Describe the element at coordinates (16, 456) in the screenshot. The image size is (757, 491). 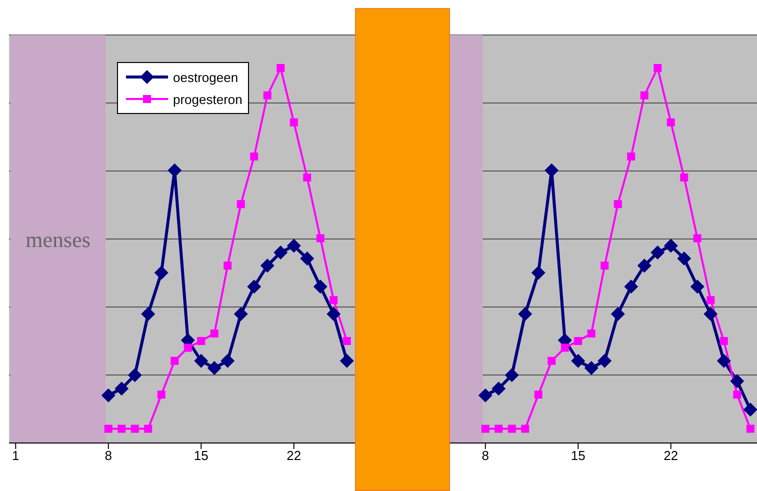
I see `x-tick-label: 1` at that location.